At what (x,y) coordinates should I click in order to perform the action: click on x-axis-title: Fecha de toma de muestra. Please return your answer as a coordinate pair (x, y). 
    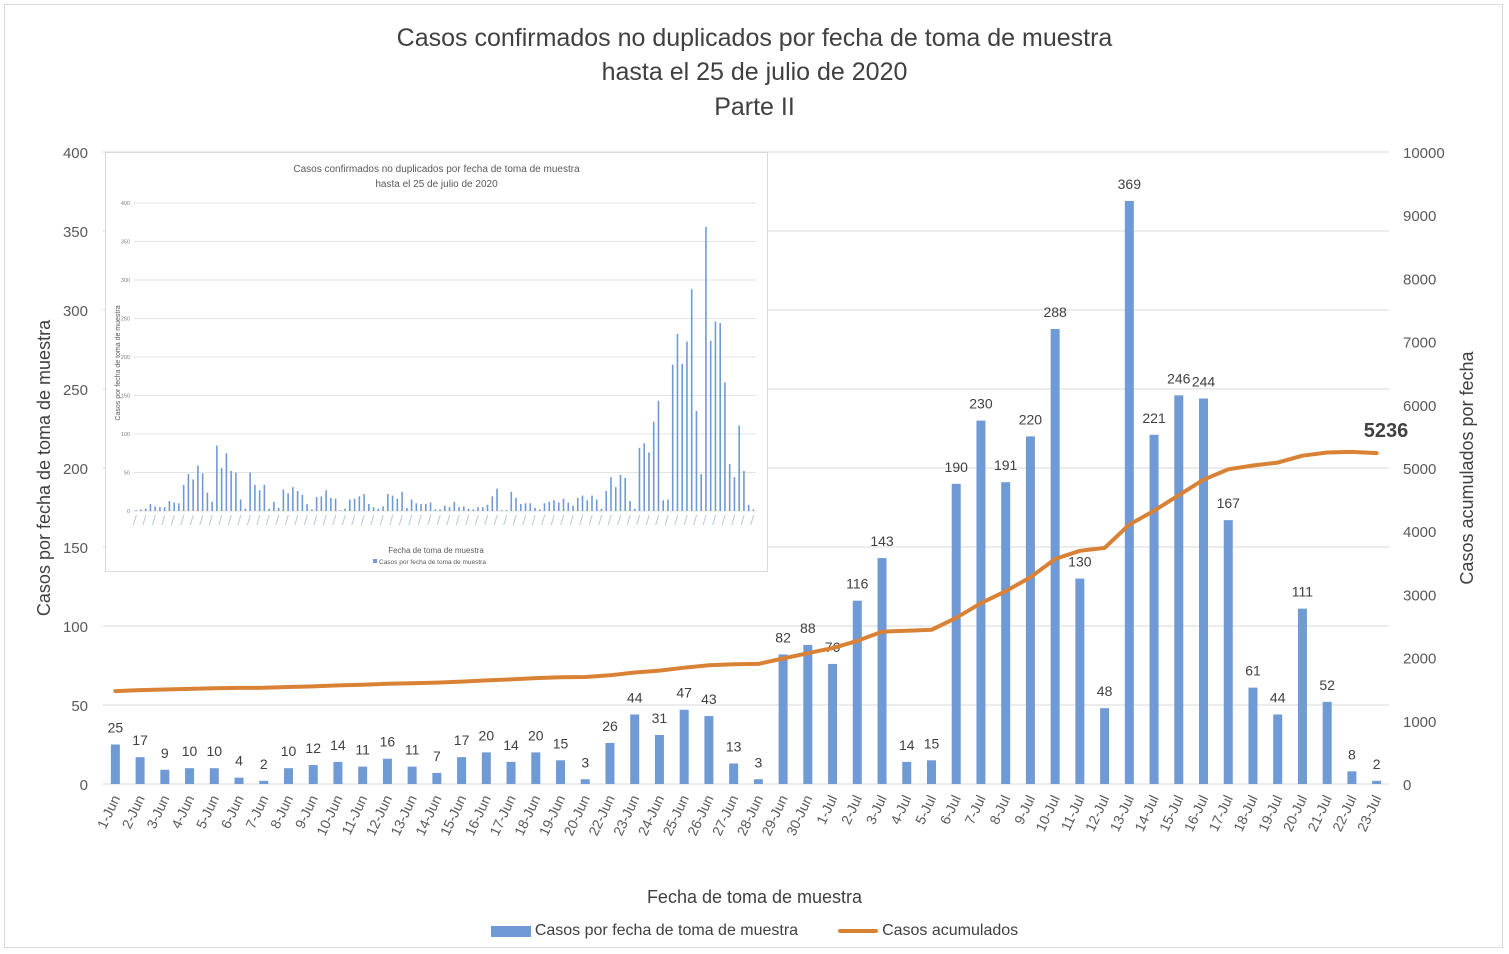
    Looking at the image, I should click on (754, 897).